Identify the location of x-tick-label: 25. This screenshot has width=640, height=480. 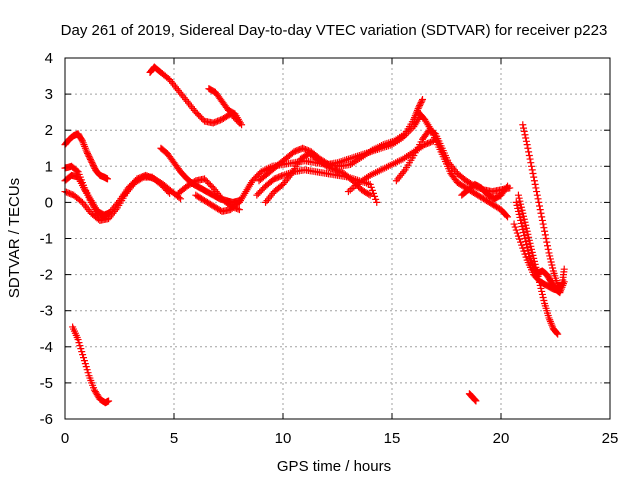
(610, 438).